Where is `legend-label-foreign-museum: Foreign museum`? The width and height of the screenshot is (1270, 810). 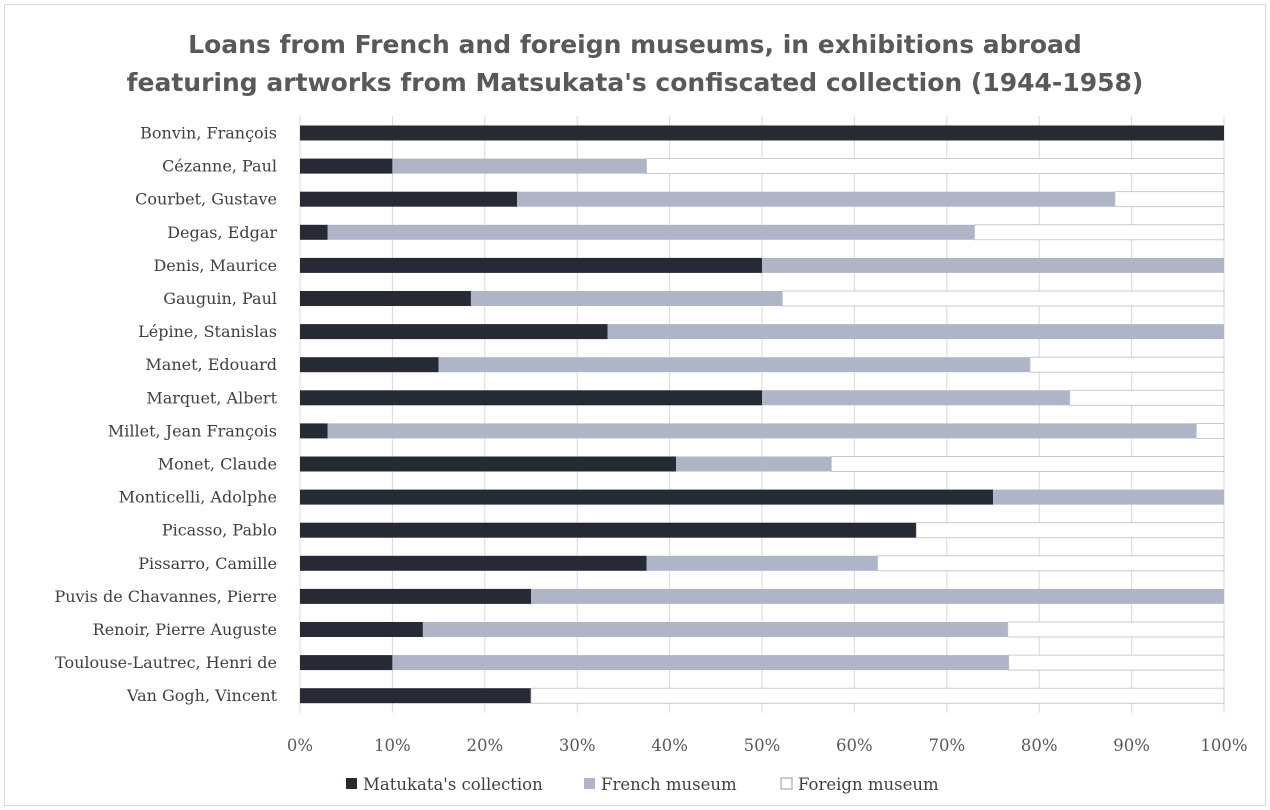
legend-label-foreign-museum: Foreign museum is located at coordinates (868, 784).